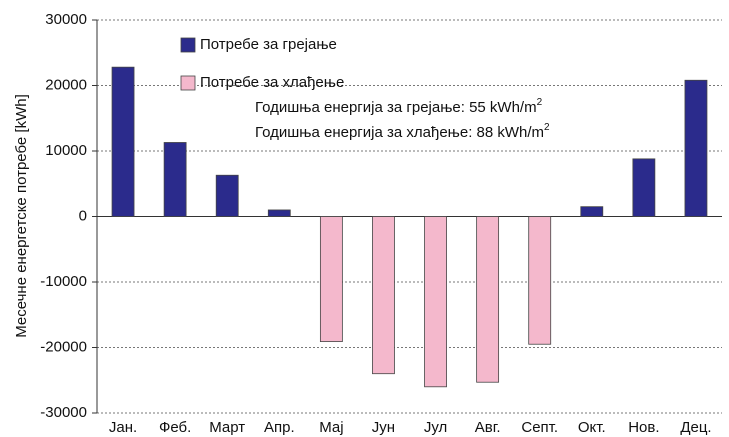  I want to click on annotation: Годишња енергија за грејање: 55 kWh/m2, so click(399, 106).